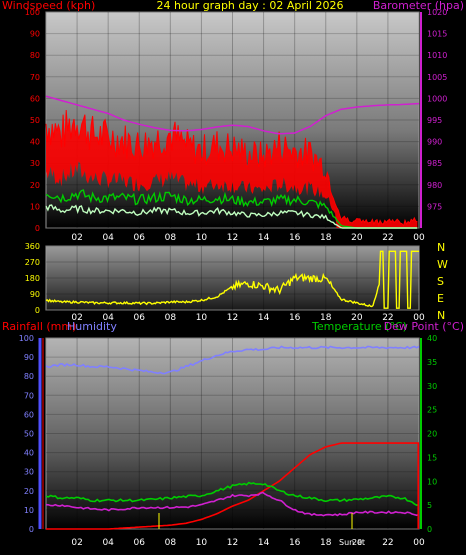  I want to click on temperature-y-ticks: 0 5 10 15 20 25 30 35 40, so click(432, 434).